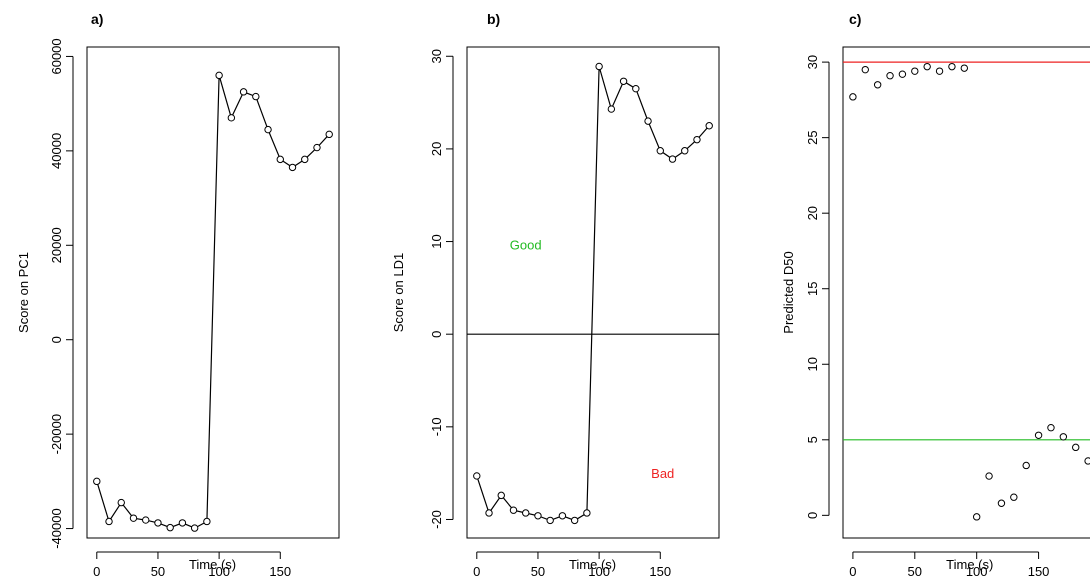 This screenshot has width=1090, height=578. I want to click on panel-label: b), so click(493, 19).